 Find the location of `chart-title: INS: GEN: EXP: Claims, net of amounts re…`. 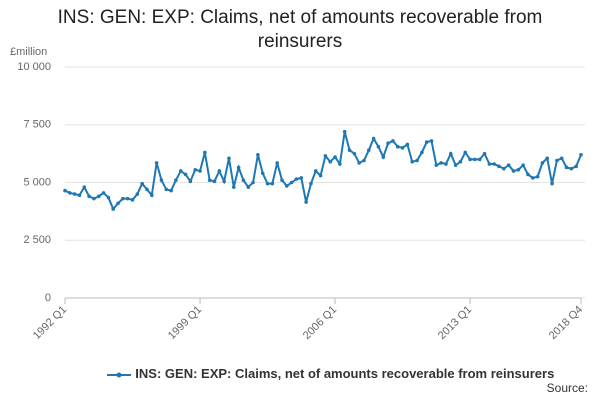

chart-title: INS: GEN: EXP: Claims, net of amounts re… is located at coordinates (300, 29).